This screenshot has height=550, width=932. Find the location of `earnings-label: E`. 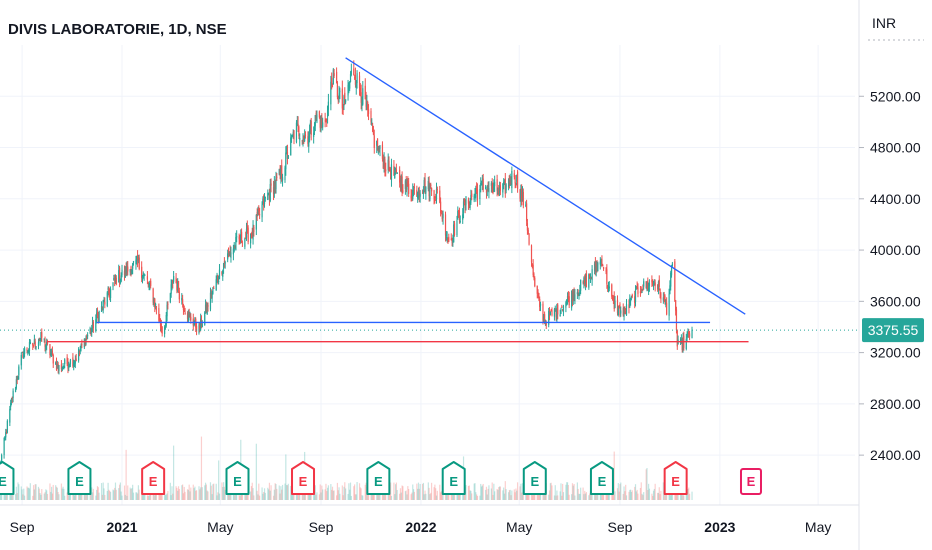

earnings-label: E is located at coordinates (751, 481).